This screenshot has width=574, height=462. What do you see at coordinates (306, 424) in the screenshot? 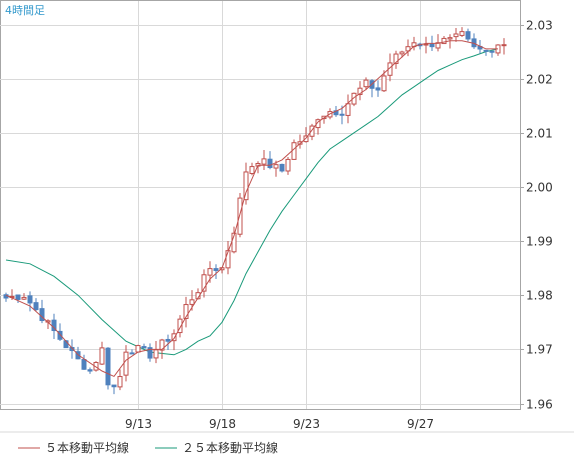
I see `x-tick-label: 9/23` at bounding box center [306, 424].